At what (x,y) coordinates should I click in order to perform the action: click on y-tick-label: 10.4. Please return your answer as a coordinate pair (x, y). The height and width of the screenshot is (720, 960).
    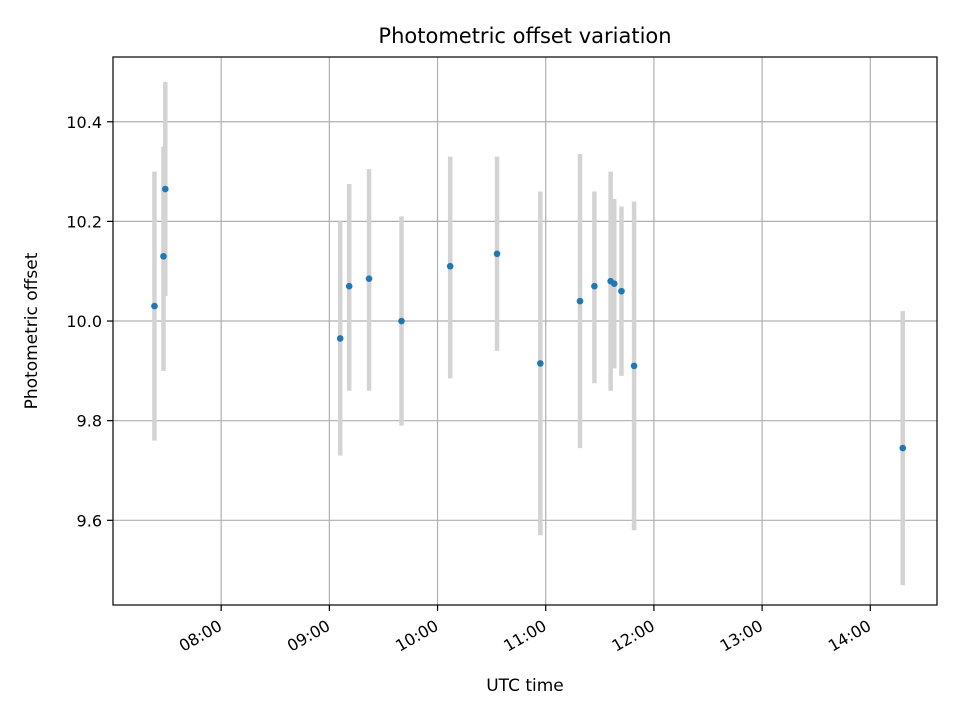
    Looking at the image, I should click on (84, 122).